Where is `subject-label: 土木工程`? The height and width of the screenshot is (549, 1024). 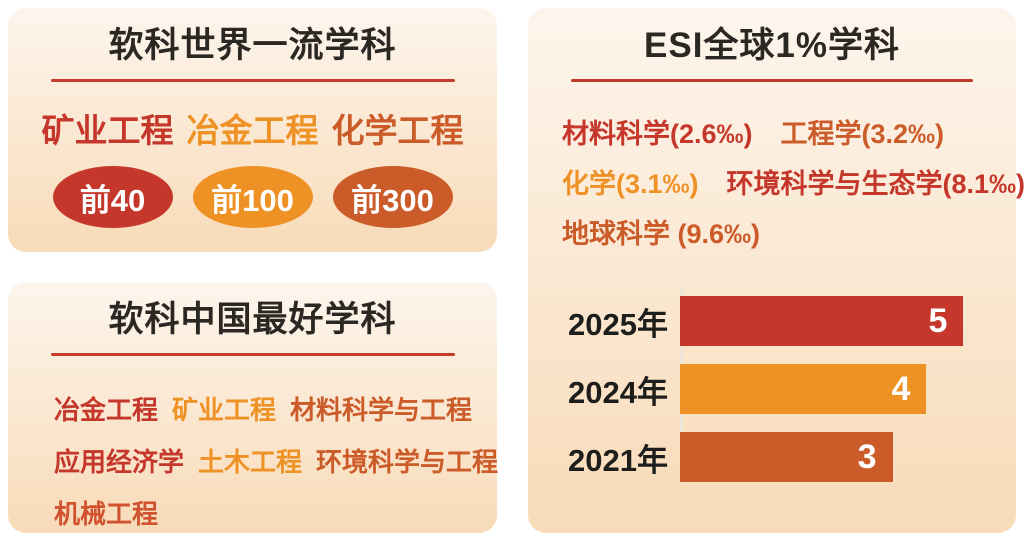
subject-label: 土木工程 is located at coordinates (250, 461).